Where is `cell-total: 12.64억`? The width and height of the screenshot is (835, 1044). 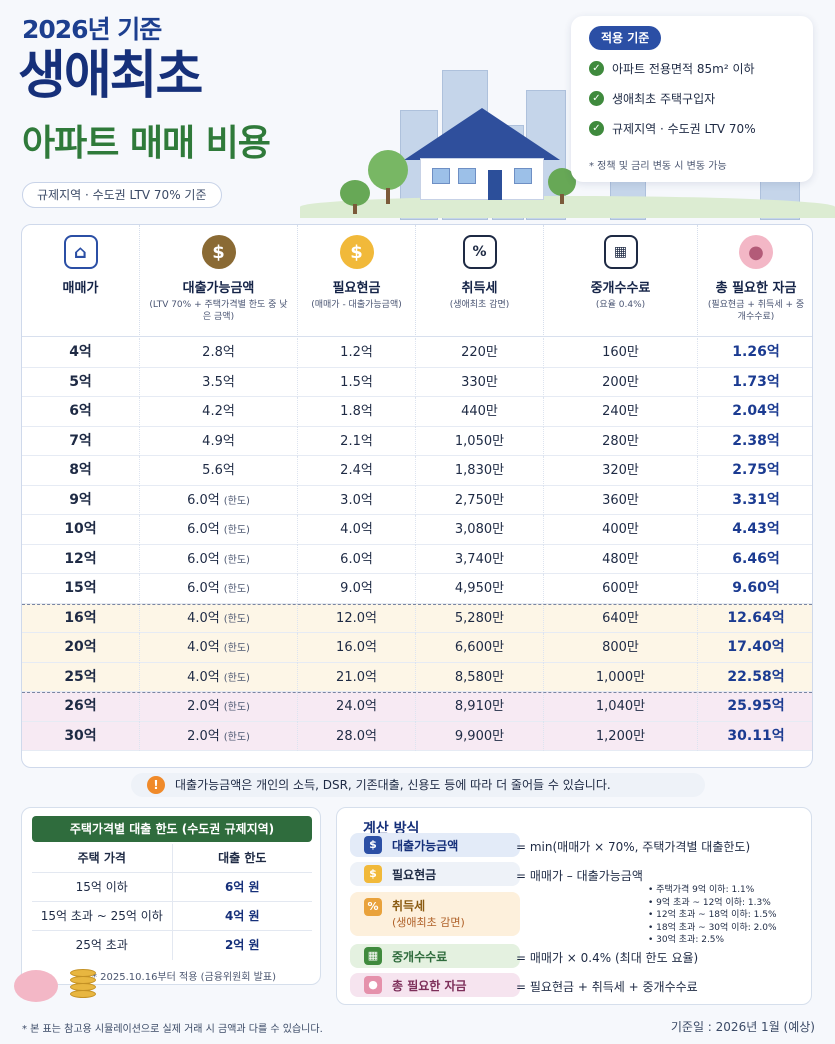
cell-total: 12.64억 is located at coordinates (756, 617).